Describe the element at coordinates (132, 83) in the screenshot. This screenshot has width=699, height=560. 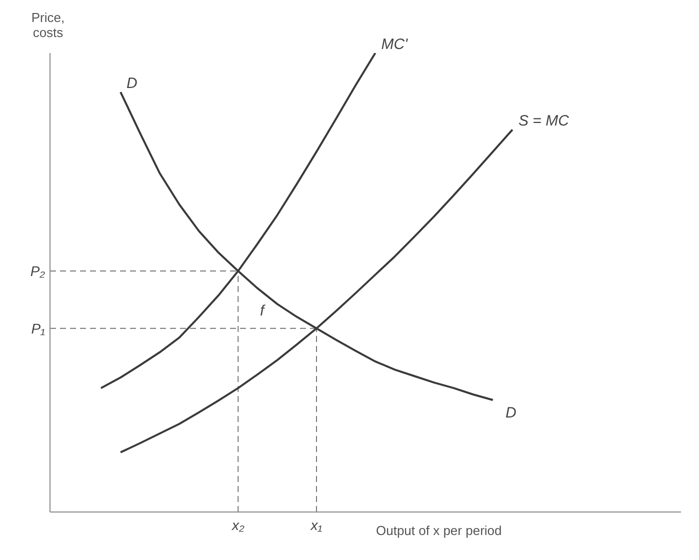
I see `series-label: D` at that location.